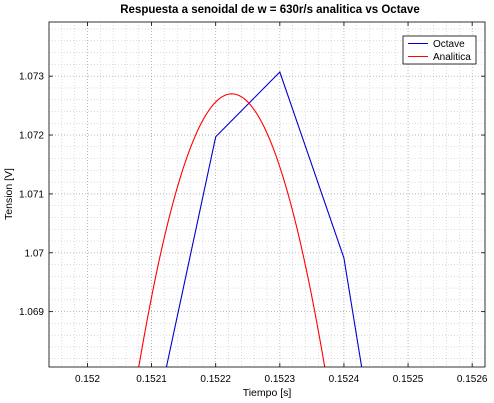 The image size is (494, 403). I want to click on y-axis-label: Tension [V], so click(9, 194).